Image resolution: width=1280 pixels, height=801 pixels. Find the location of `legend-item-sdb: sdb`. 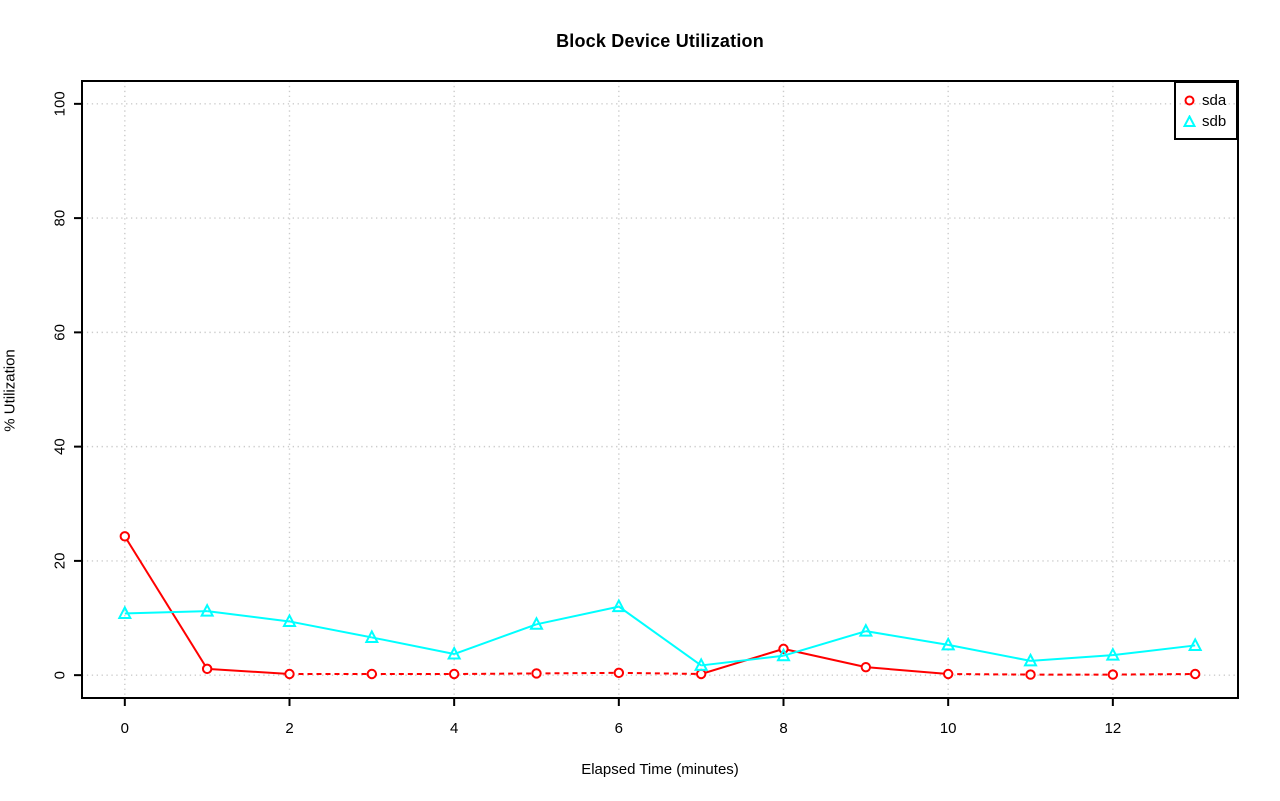

legend-item-sdb: sdb is located at coordinates (1209, 121).